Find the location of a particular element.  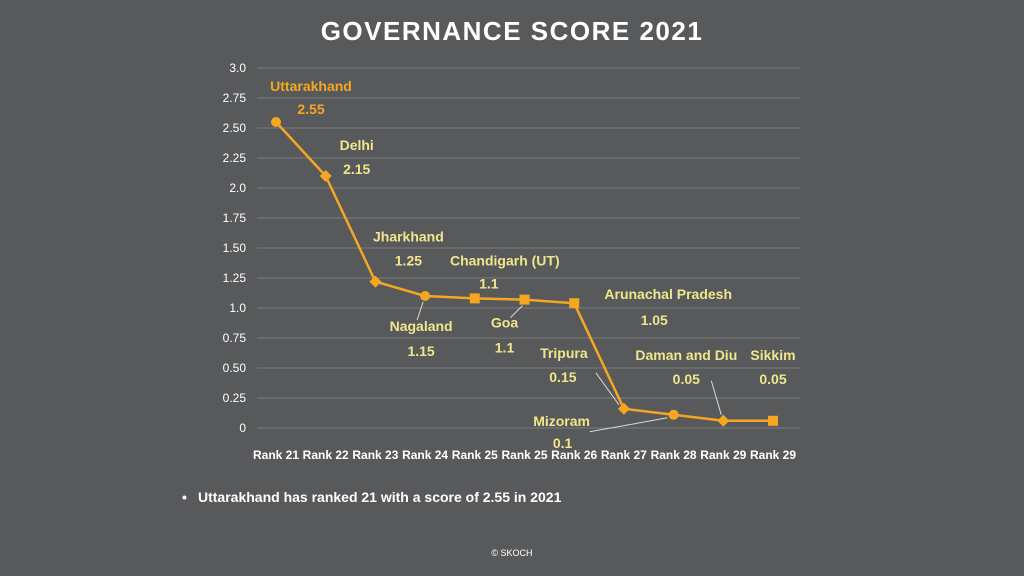

y-tick-label: 2.75 is located at coordinates (235, 98).